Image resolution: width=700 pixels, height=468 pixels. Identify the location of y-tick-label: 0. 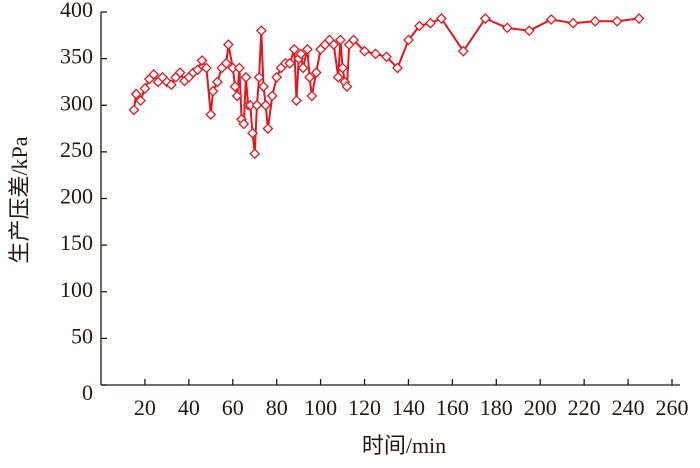
(87, 392).